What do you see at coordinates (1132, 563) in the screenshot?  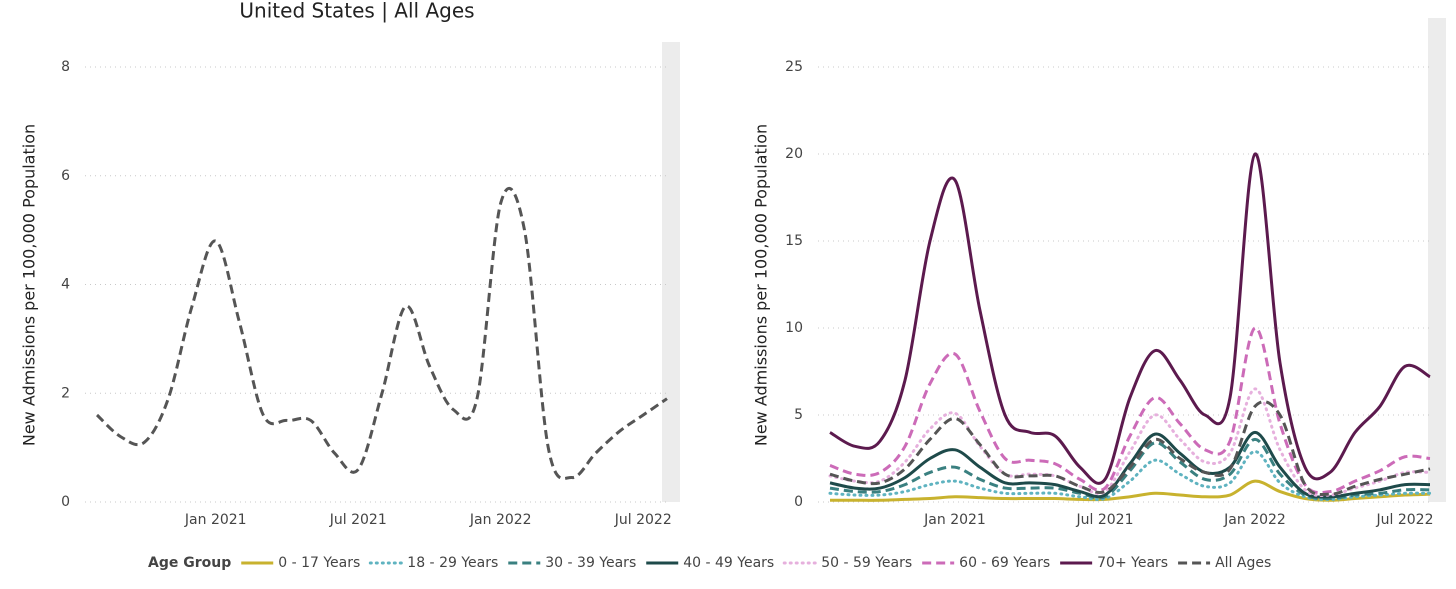 I see `legend-label: 70+ Years` at bounding box center [1132, 563].